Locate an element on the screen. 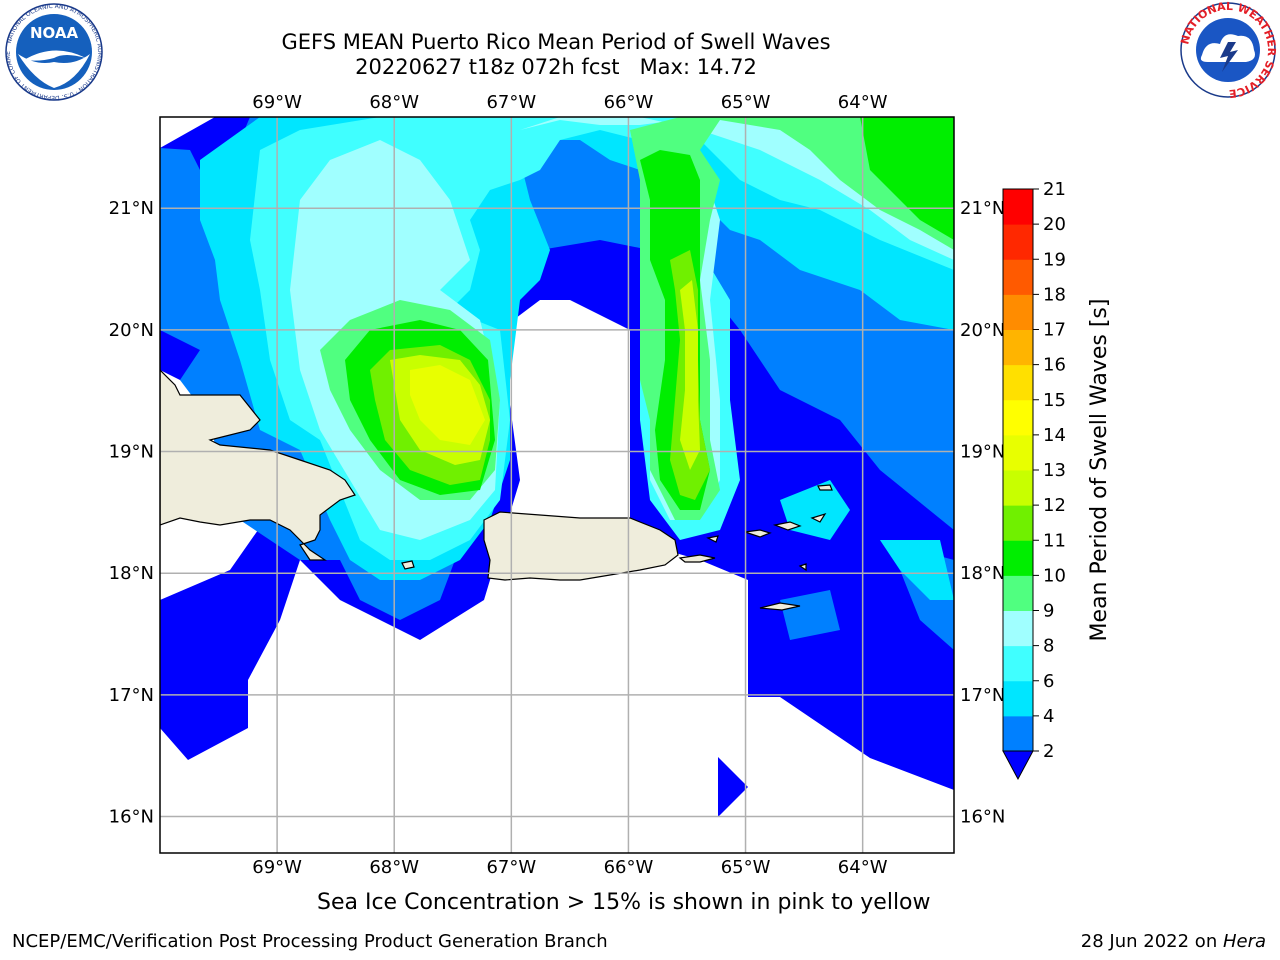 Image resolution: width=1280 pixels, height=960 pixels. colorbar-tick-label: 10 is located at coordinates (1054, 575).